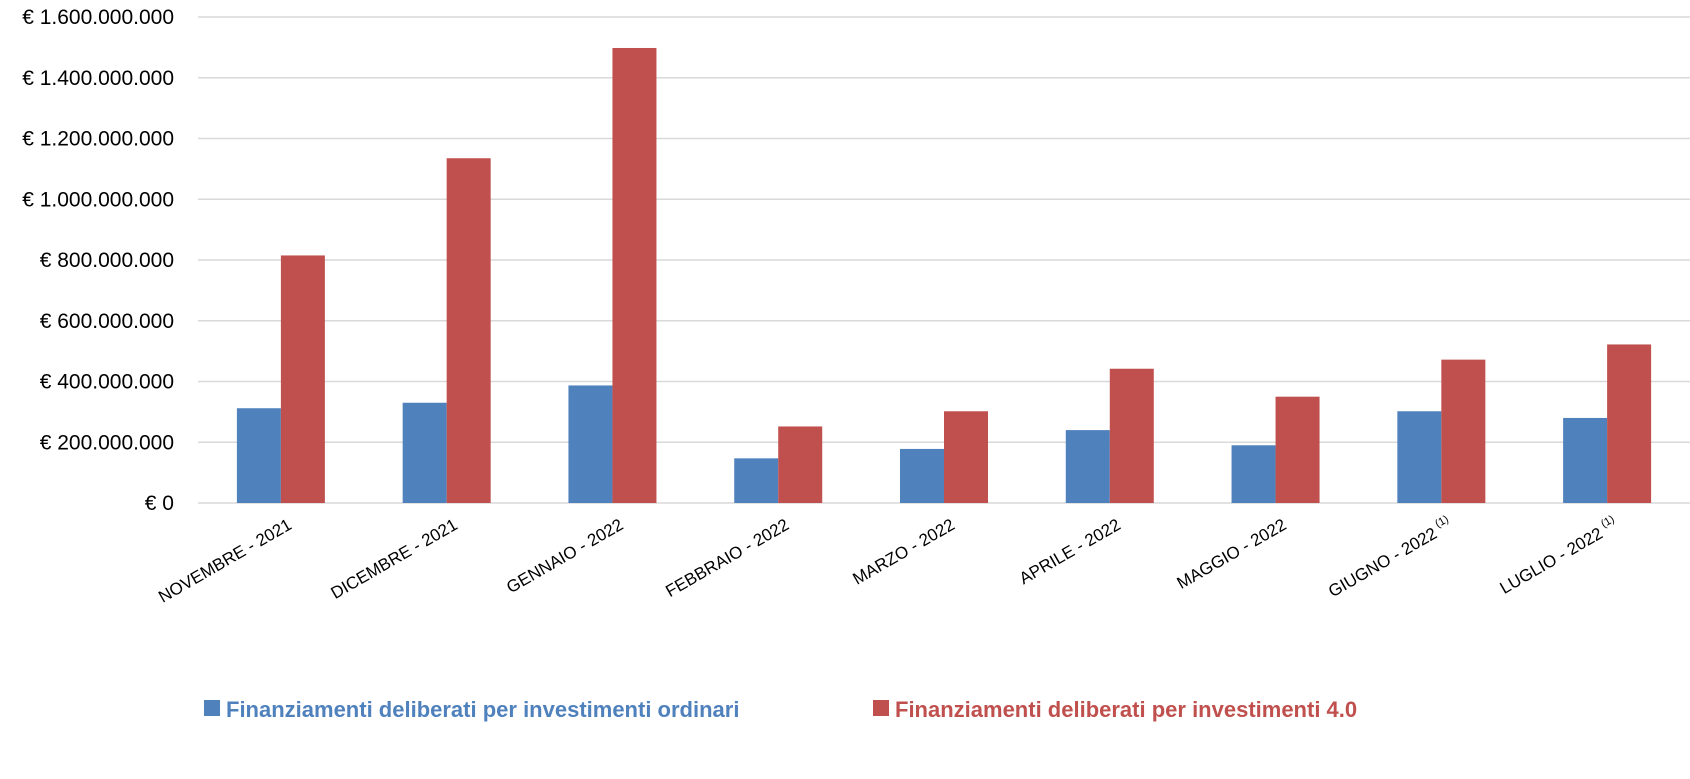  I want to click on x-category-label: NOVEMBRE - 2021, so click(225, 561).